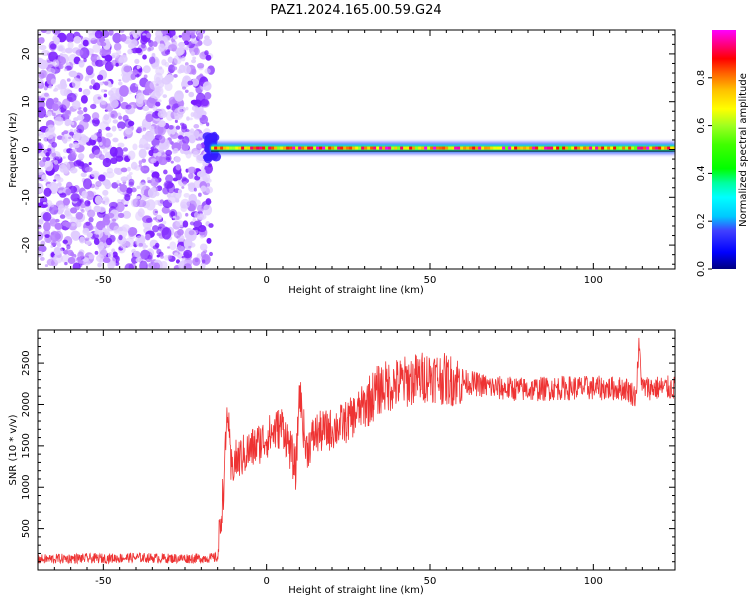 This screenshot has height=600, width=750. Describe the element at coordinates (356, 290) in the screenshot. I see `heatmap-x-axis-label: Height of straight line (km)` at that location.